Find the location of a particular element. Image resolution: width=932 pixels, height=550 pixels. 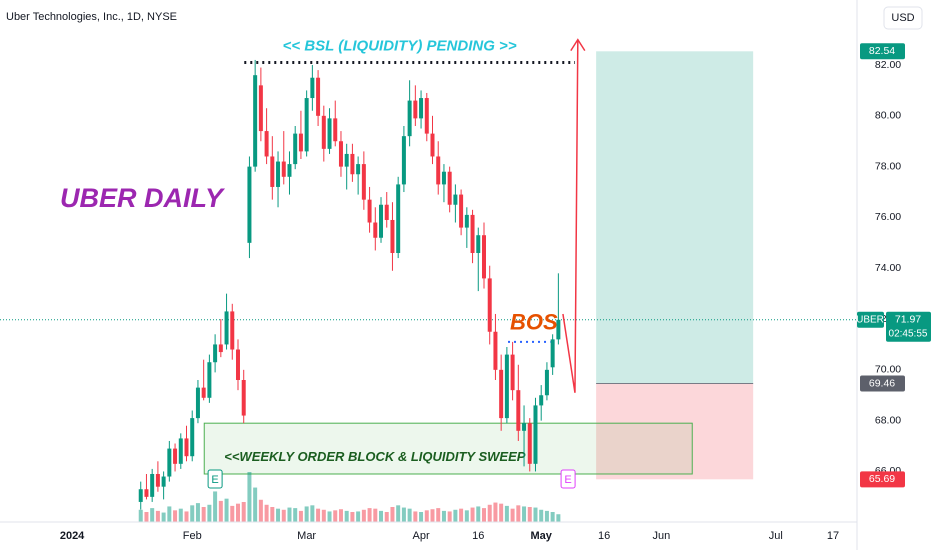

currency: USD is located at coordinates (902, 18).